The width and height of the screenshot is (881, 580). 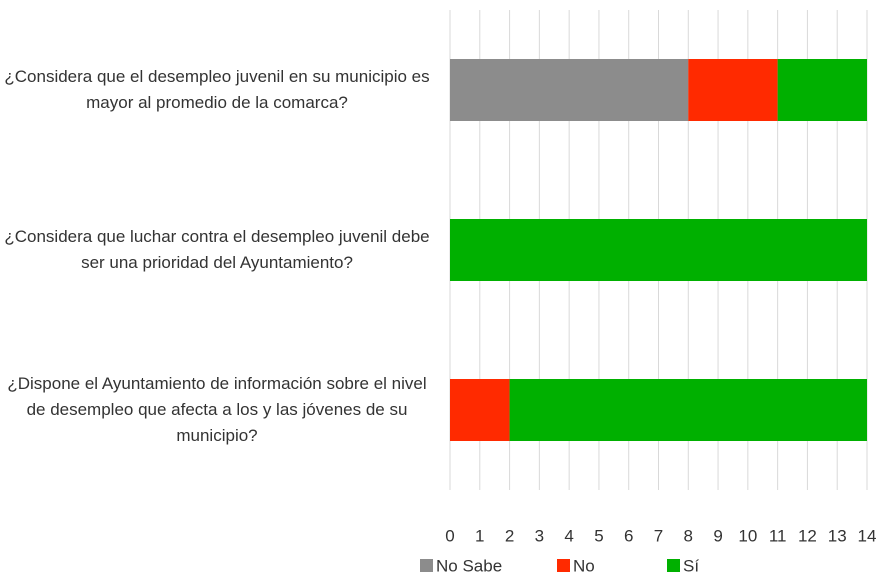 What do you see at coordinates (717, 535) in the screenshot?
I see `x-tick-label: 9` at bounding box center [717, 535].